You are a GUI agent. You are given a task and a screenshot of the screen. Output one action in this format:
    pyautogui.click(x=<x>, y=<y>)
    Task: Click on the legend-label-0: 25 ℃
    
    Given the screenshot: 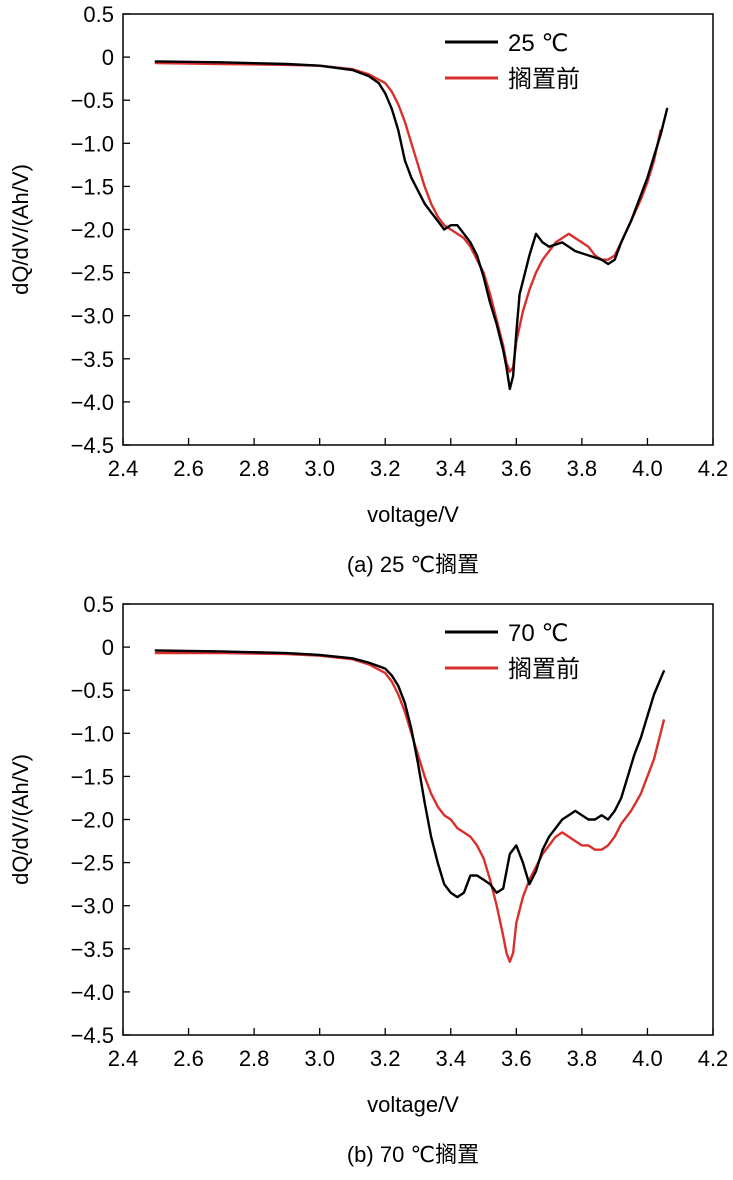 What is the action you would take?
    pyautogui.click(x=538, y=43)
    